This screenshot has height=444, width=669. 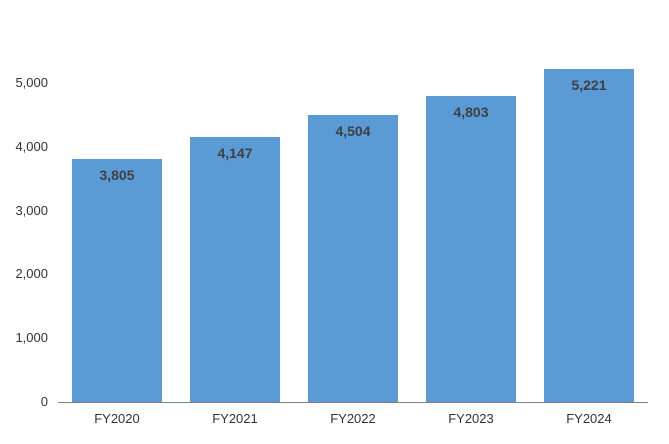 What do you see at coordinates (589, 235) in the screenshot?
I see `bar-fy2024: 5,221` at bounding box center [589, 235].